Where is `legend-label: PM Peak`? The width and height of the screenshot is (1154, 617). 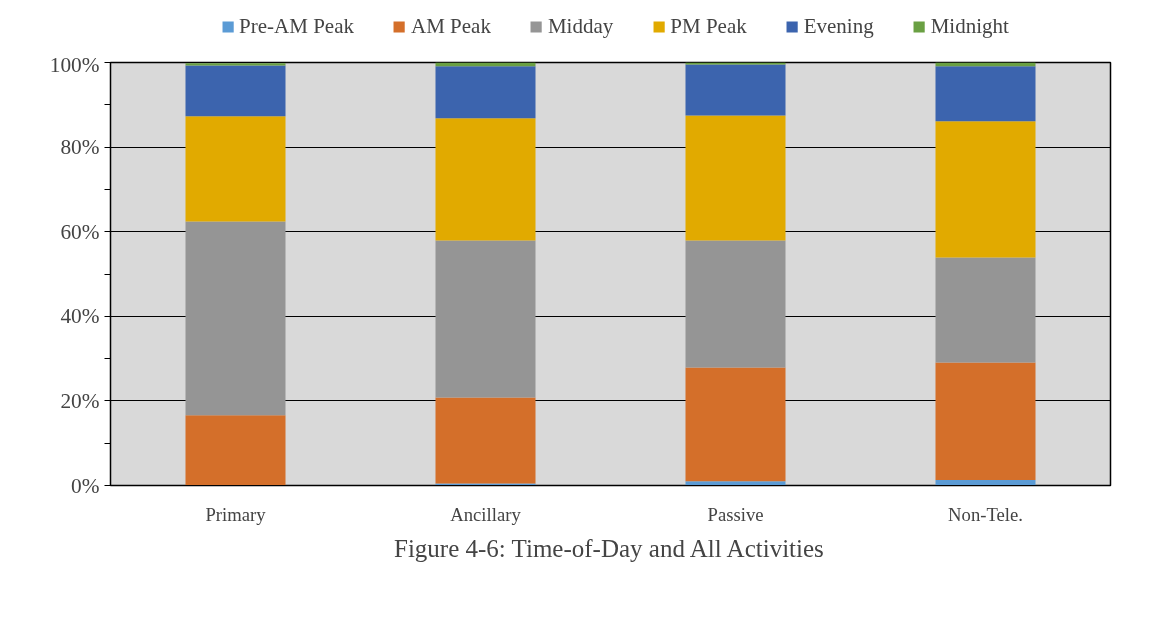
legend-label: PM Peak is located at coordinates (708, 26).